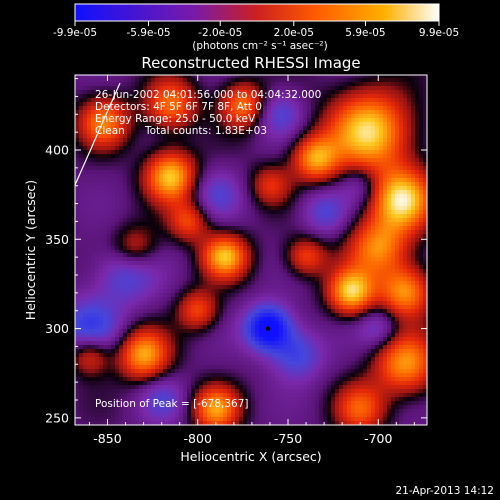 The width and height of the screenshot is (500, 500). What do you see at coordinates (148, 33) in the screenshot?
I see `colorbar-tick-label: -5.9e-05` at bounding box center [148, 33].